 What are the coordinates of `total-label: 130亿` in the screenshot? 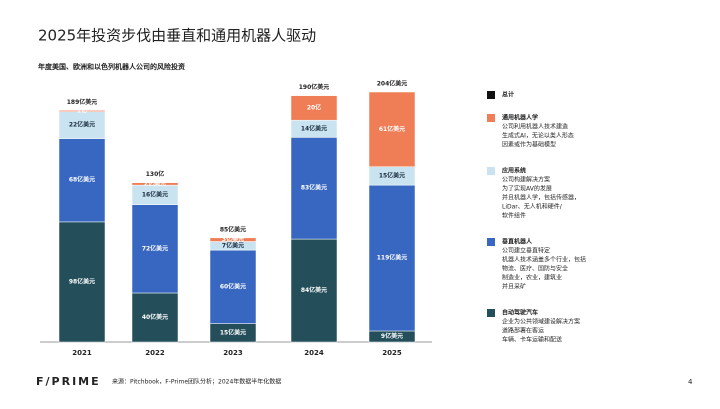 It's located at (155, 174).